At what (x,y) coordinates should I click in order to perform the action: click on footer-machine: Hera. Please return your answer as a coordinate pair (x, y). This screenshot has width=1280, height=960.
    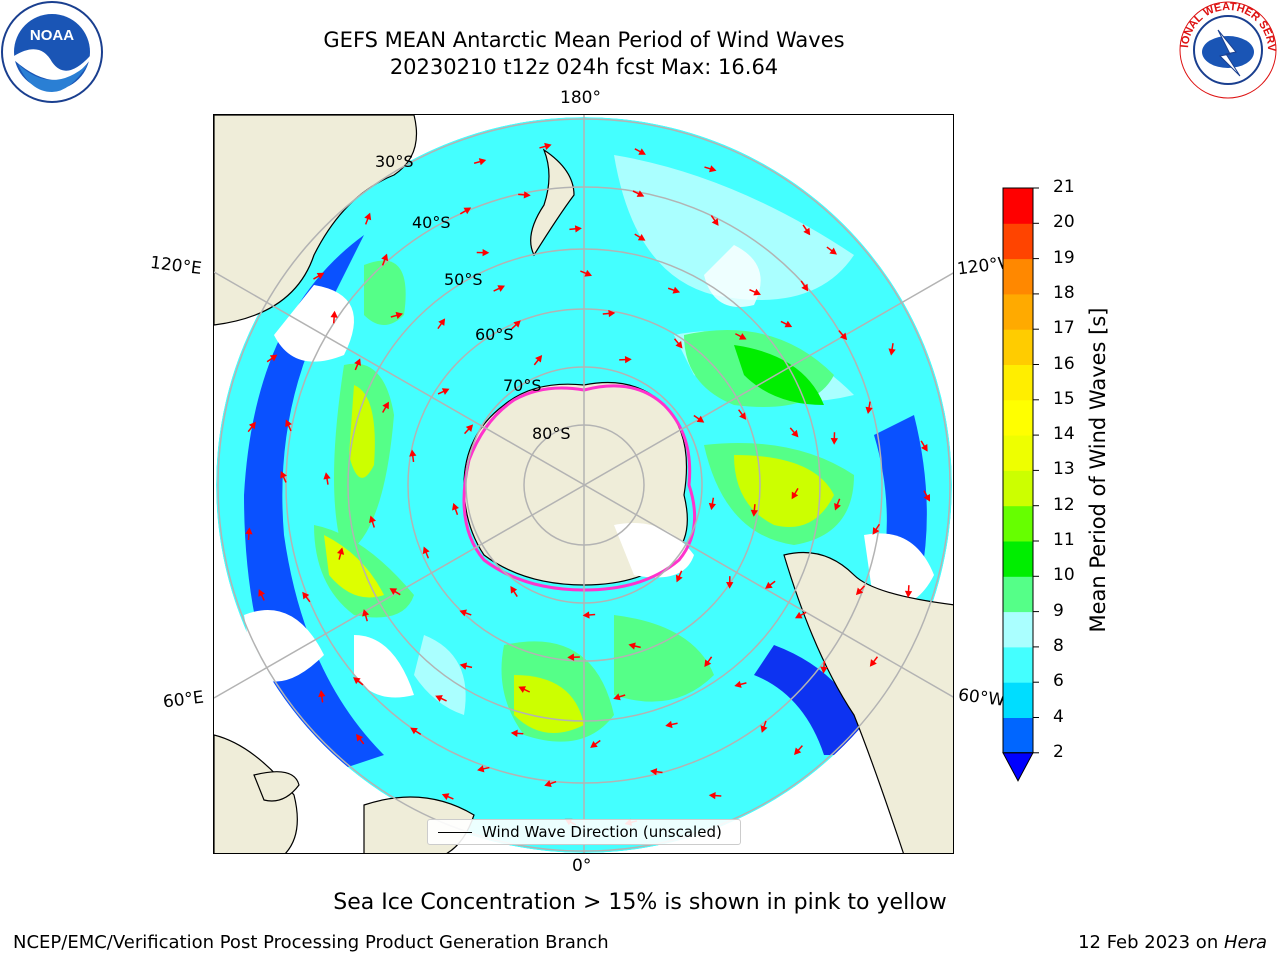
    Looking at the image, I should click on (1245, 942).